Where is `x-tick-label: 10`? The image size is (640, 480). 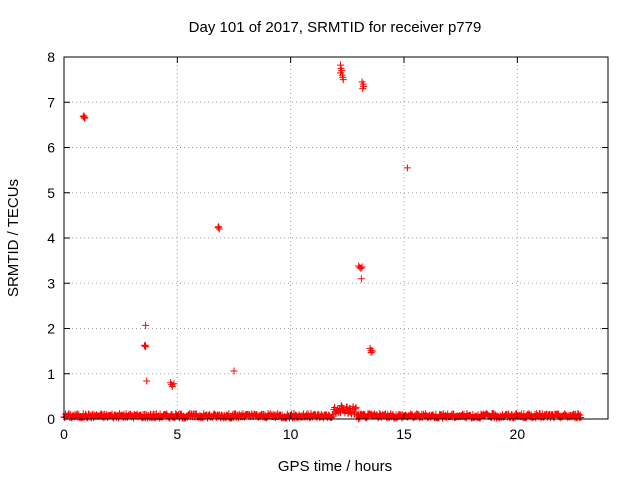 x-tick-label: 10 is located at coordinates (291, 434).